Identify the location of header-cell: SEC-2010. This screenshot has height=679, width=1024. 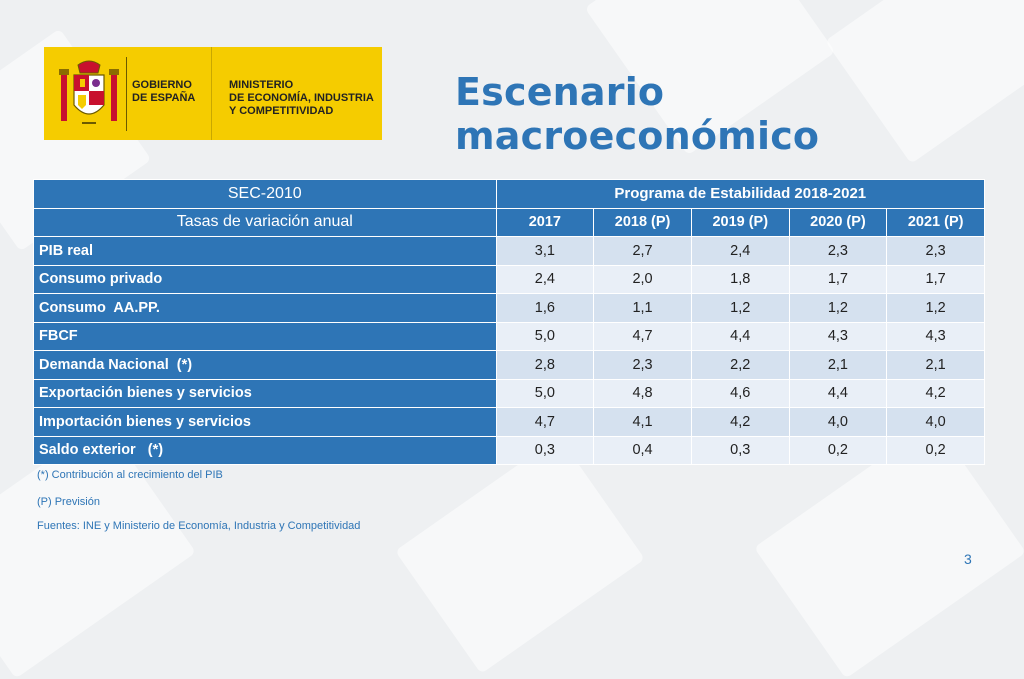
(265, 194).